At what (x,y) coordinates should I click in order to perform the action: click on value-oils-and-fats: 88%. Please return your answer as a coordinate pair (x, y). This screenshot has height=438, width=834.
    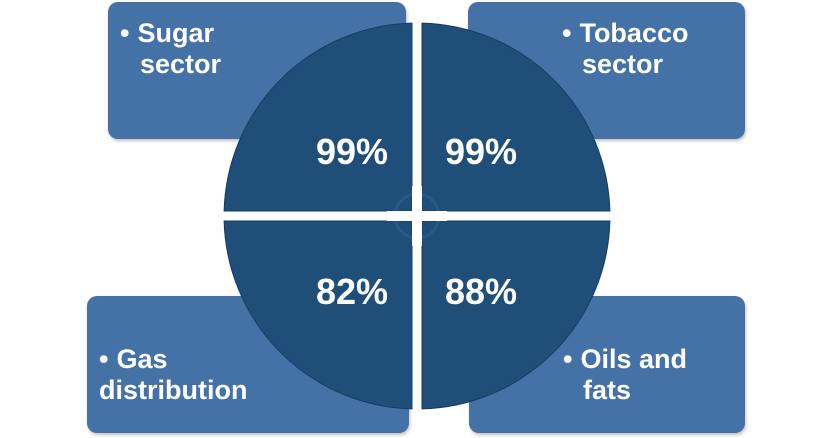
    Looking at the image, I should click on (481, 291).